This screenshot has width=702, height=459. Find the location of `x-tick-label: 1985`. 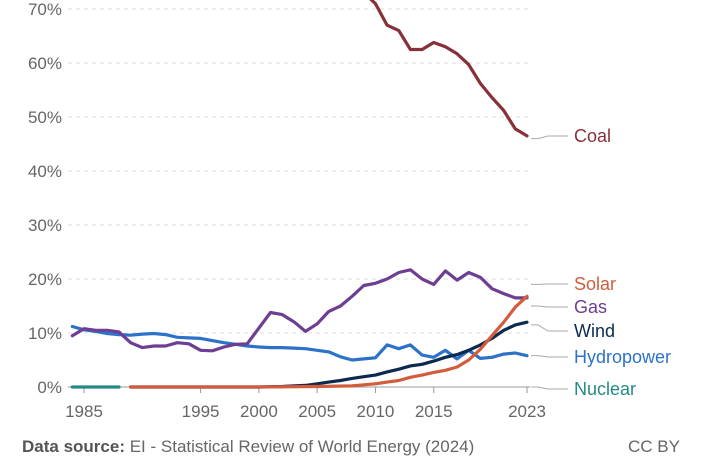

x-tick-label: 1985 is located at coordinates (84, 411).